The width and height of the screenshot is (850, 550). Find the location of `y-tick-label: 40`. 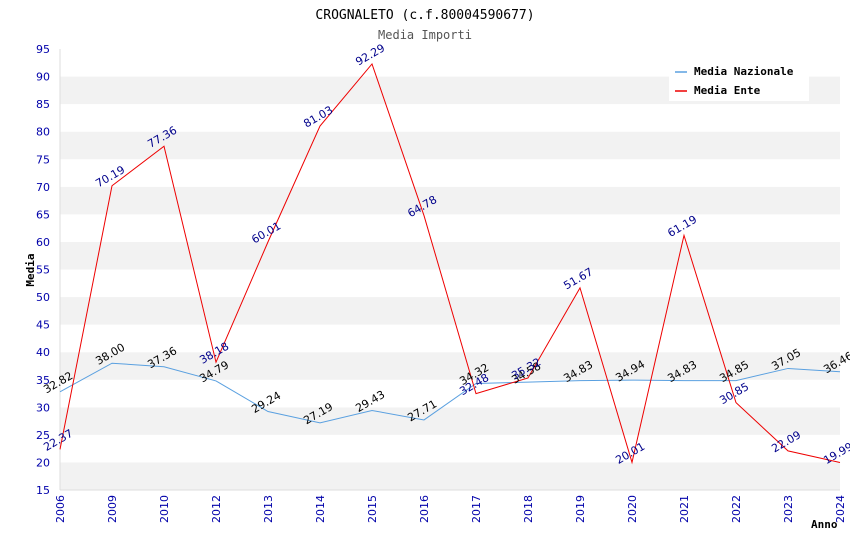

y-tick-label: 40 is located at coordinates (43, 352).